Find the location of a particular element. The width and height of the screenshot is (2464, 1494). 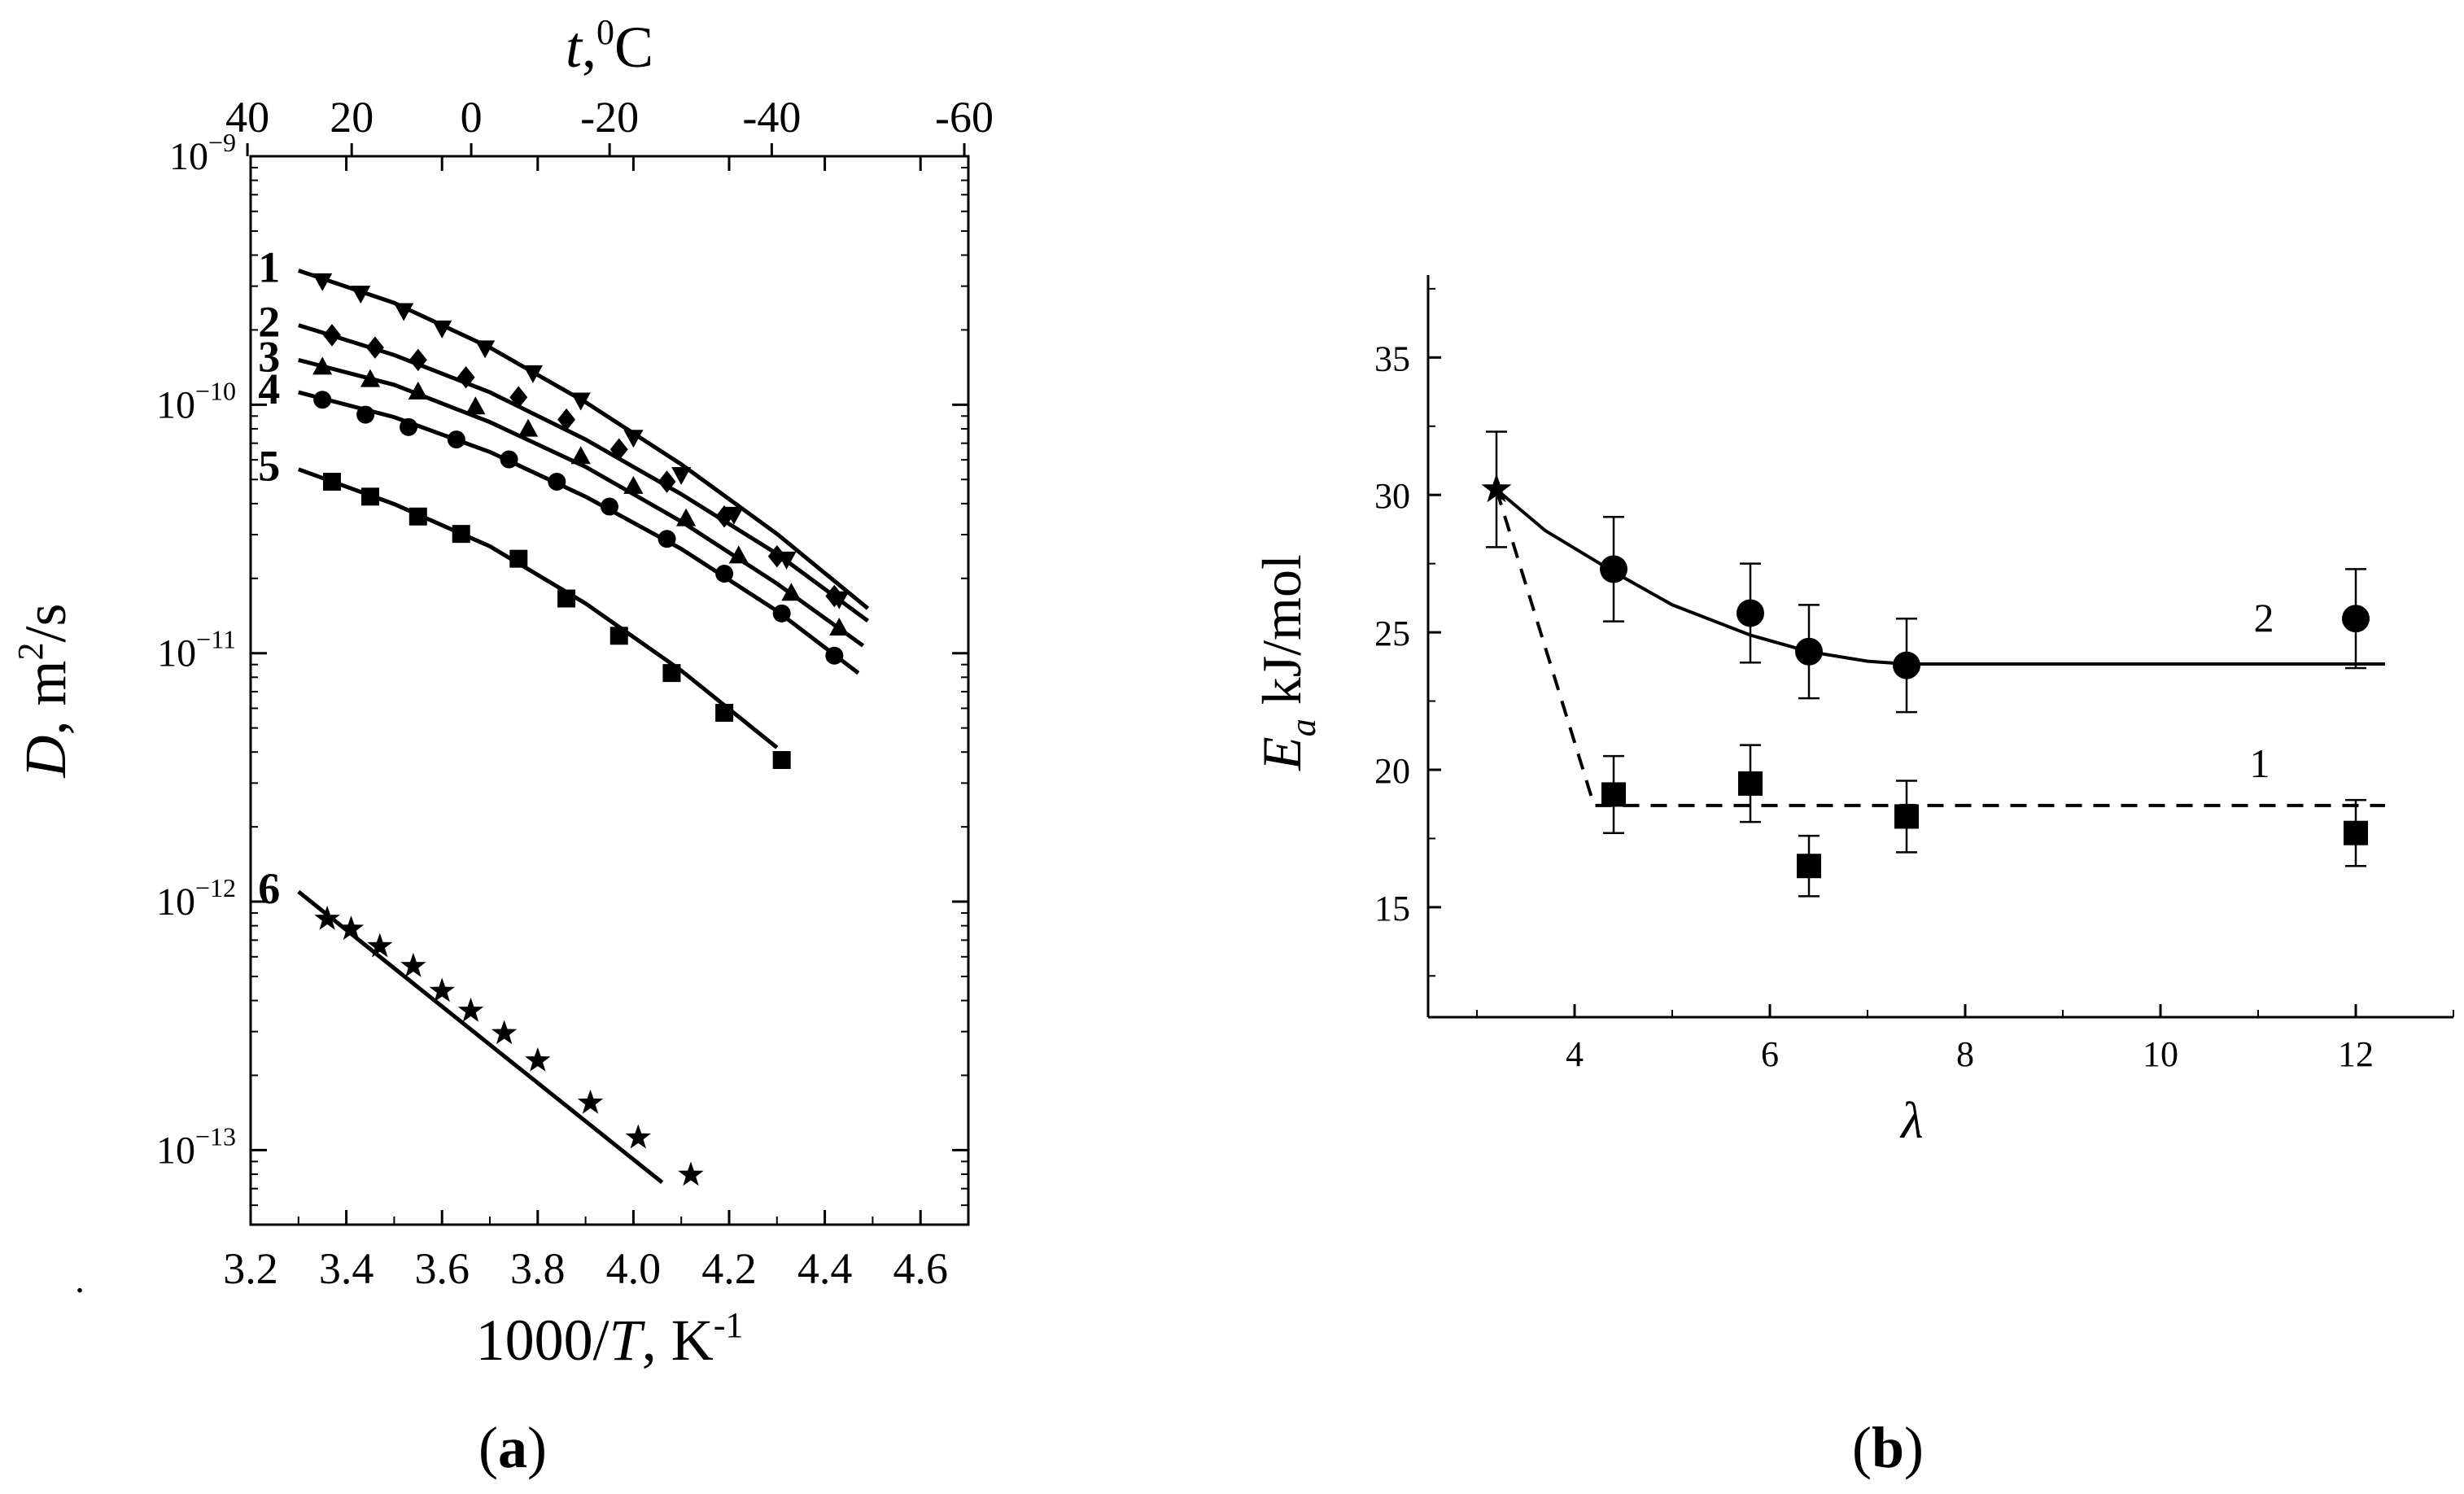

series-6-line is located at coordinates (481, 1037).